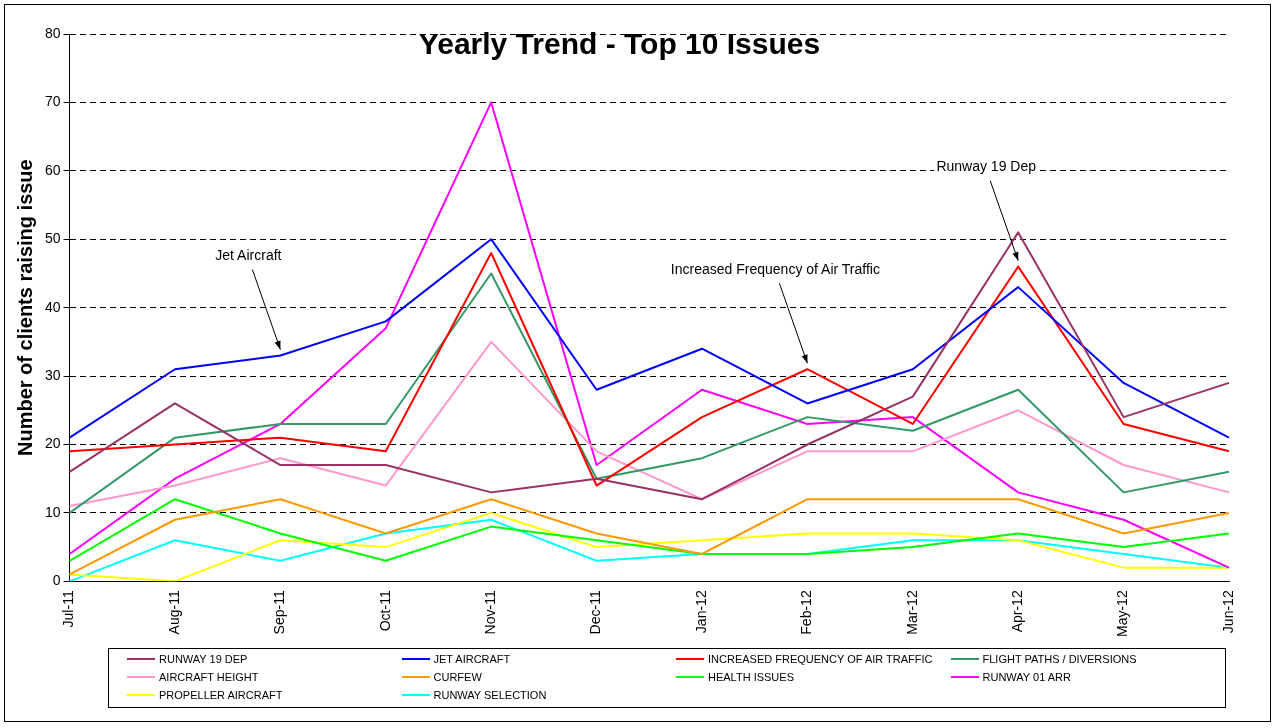 The width and height of the screenshot is (1277, 728). Describe the element at coordinates (68, 609) in the screenshot. I see `x-tick-label: Jul-11` at that location.